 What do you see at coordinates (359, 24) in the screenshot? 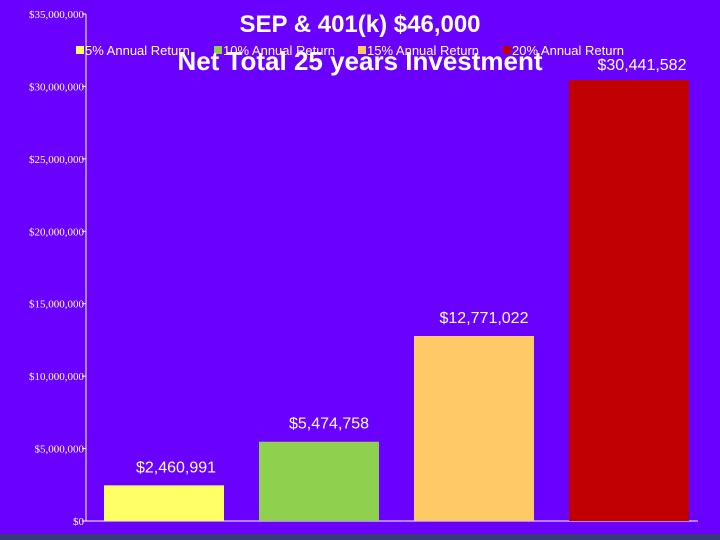
I see `chart-title: SEP & 401(k) $46,000` at bounding box center [359, 24].